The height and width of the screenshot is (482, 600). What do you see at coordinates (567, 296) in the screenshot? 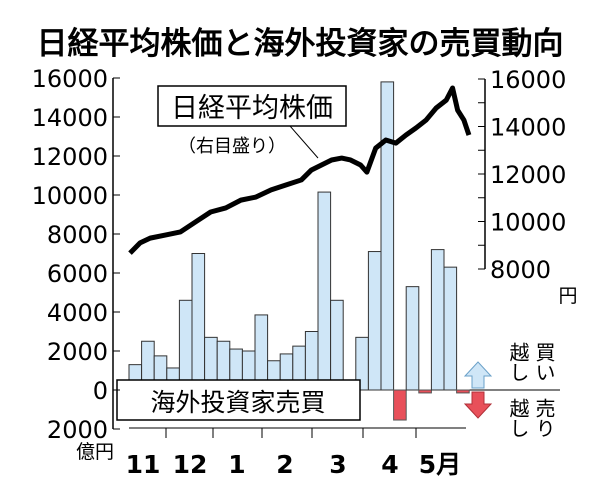
I see `right-unit-label: 円` at bounding box center [567, 296].